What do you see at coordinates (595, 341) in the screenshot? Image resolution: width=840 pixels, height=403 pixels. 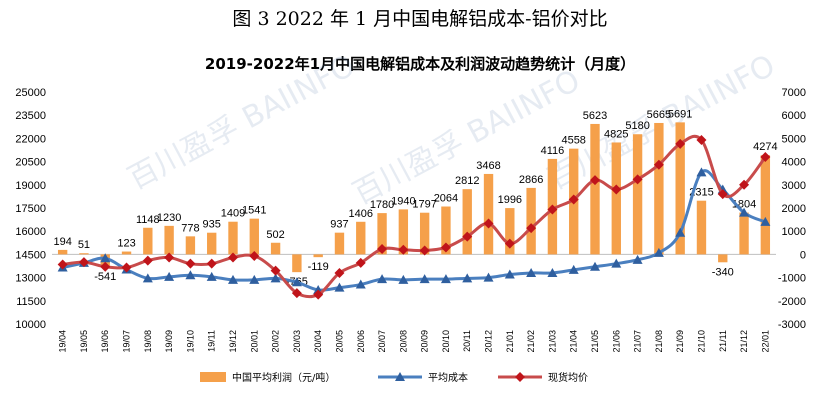 I see `x-tick-label: 21/05` at bounding box center [595, 341].